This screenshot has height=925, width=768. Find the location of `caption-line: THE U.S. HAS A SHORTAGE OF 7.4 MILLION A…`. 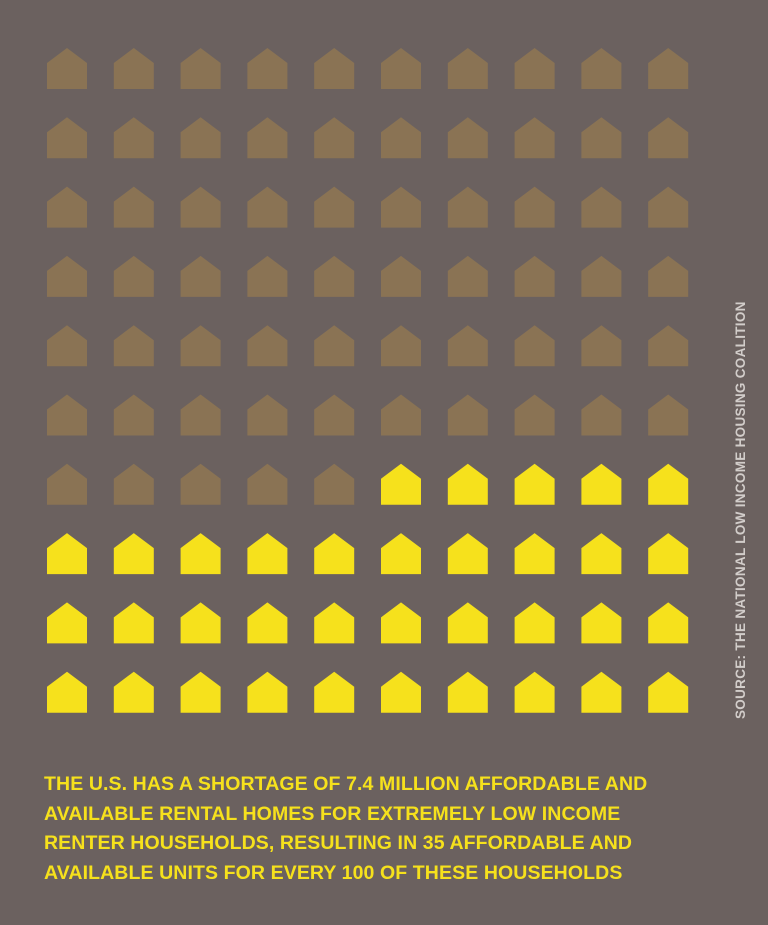

caption-line: THE U.S. HAS A SHORTAGE OF 7.4 MILLION A… is located at coordinates (346, 784).